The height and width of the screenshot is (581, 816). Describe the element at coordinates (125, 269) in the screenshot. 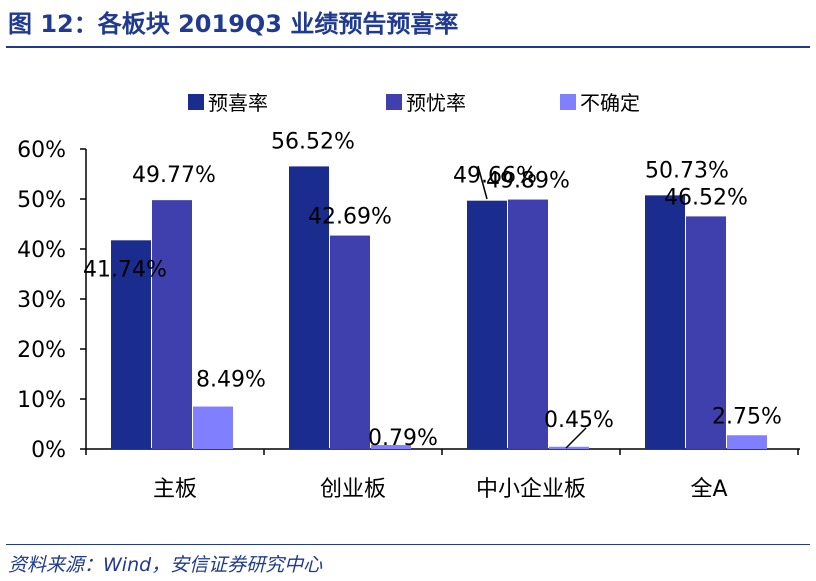

I see `data-label: 41.74%` at that location.